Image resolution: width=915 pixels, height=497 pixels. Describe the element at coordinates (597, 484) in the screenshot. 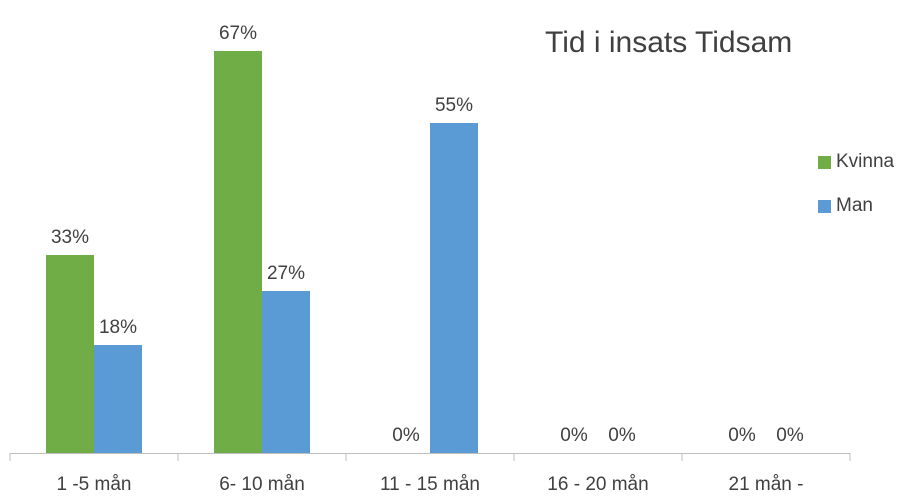

I see `x-tick-label-cat-4: 16 - 20 mån` at that location.